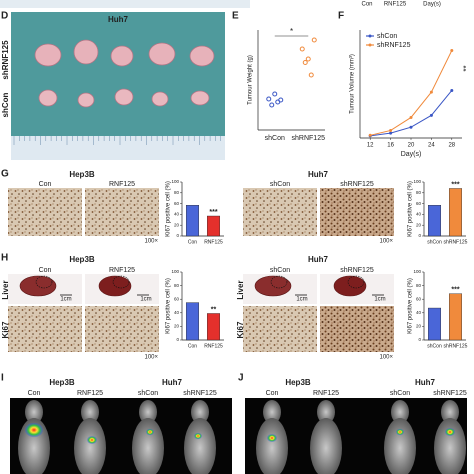 This screenshot has width=474, height=474. I want to click on ruler, so click(118, 148).